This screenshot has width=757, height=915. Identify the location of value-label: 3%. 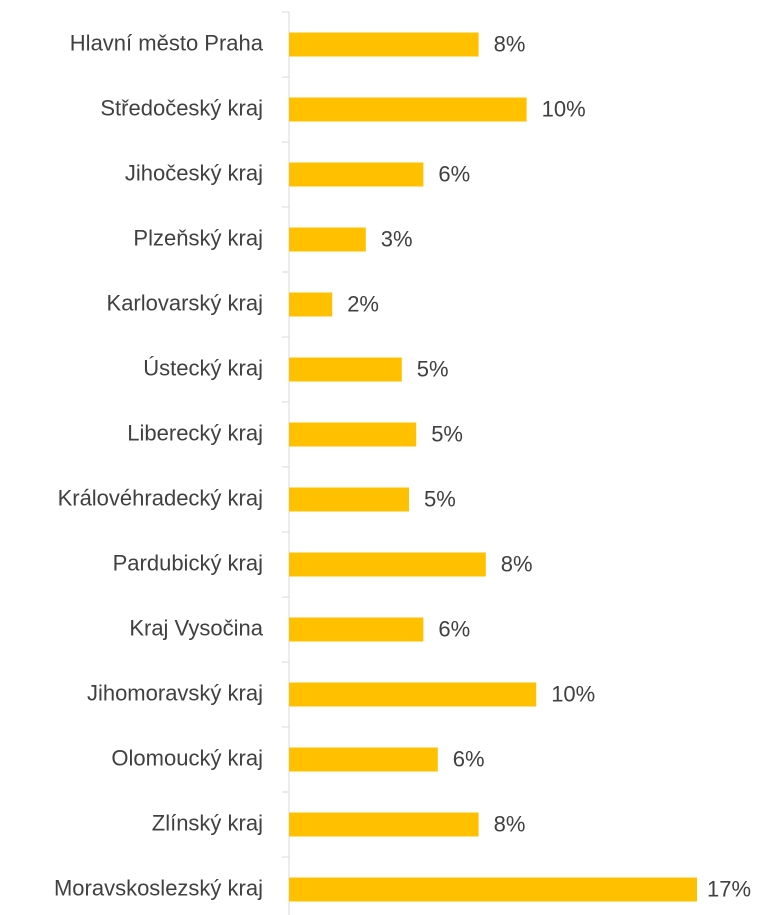
(397, 238).